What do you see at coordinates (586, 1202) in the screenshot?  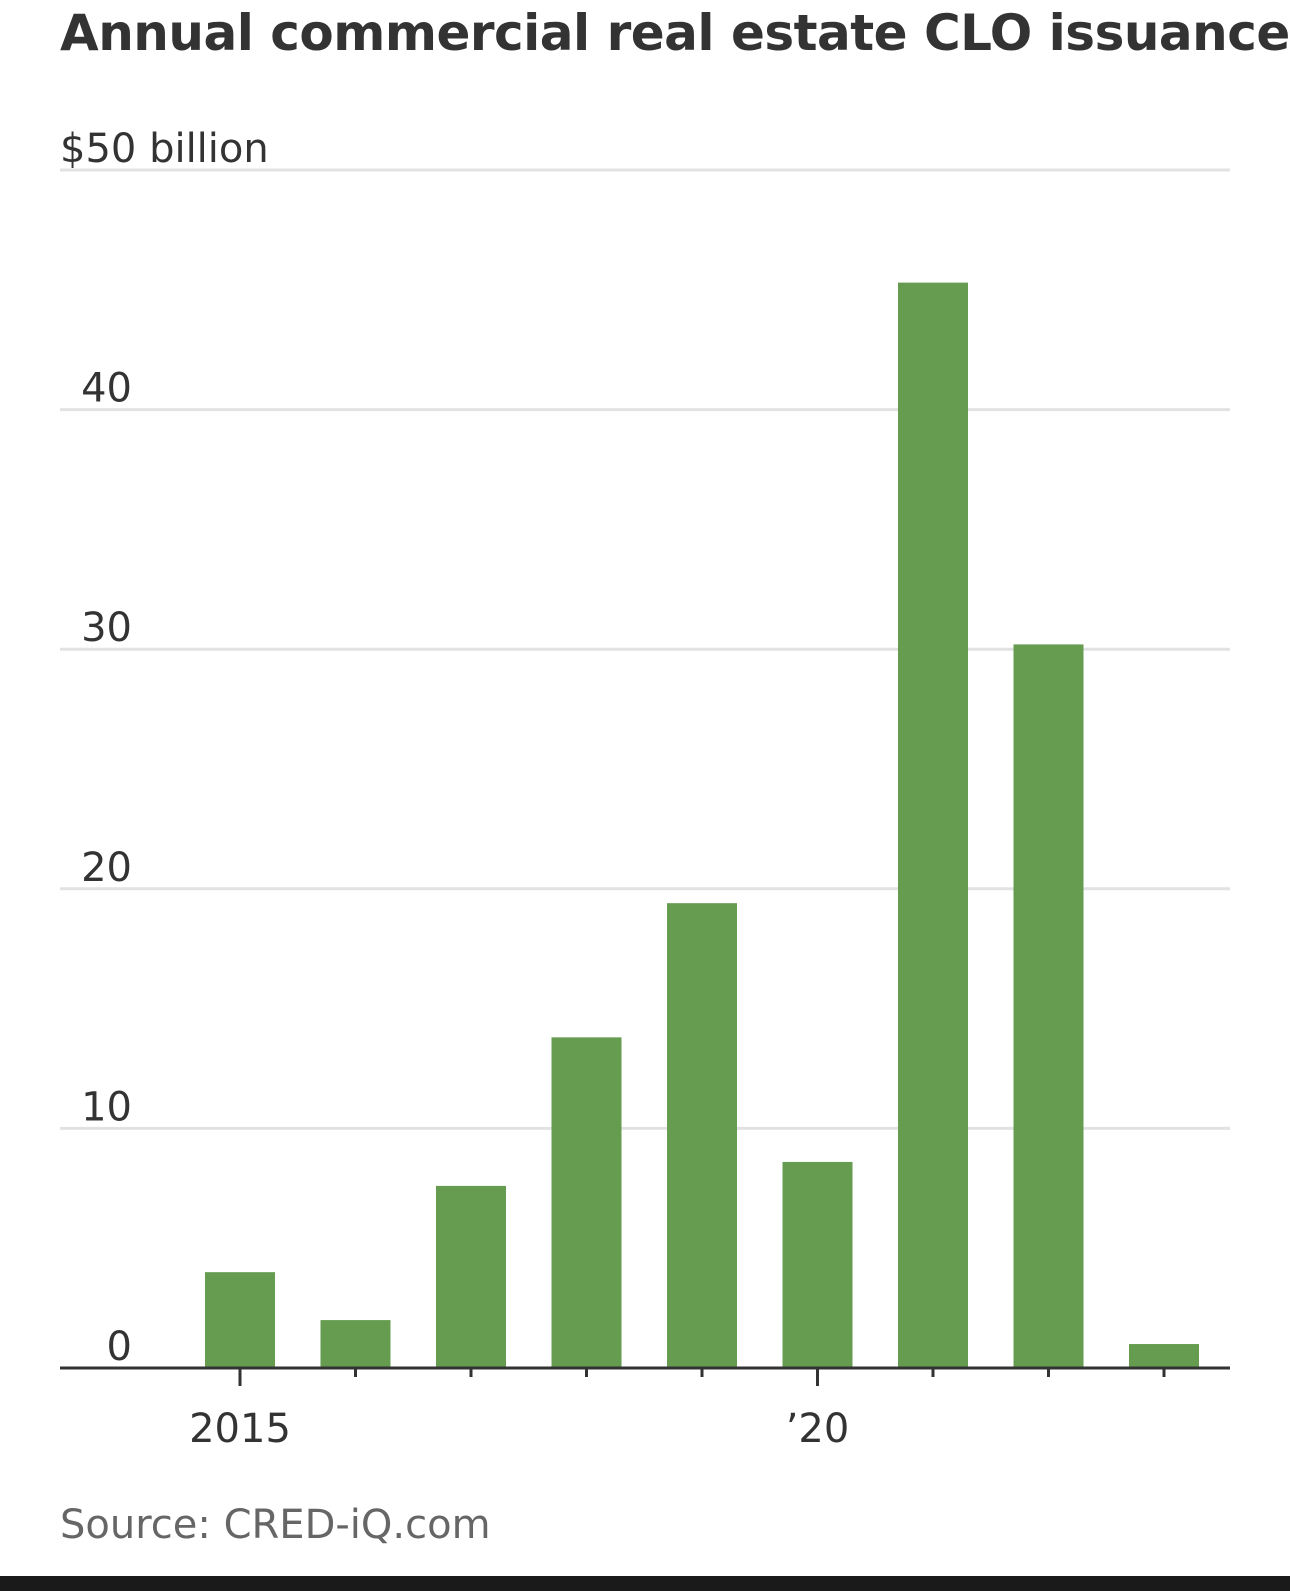 I see `bar-2018` at bounding box center [586, 1202].